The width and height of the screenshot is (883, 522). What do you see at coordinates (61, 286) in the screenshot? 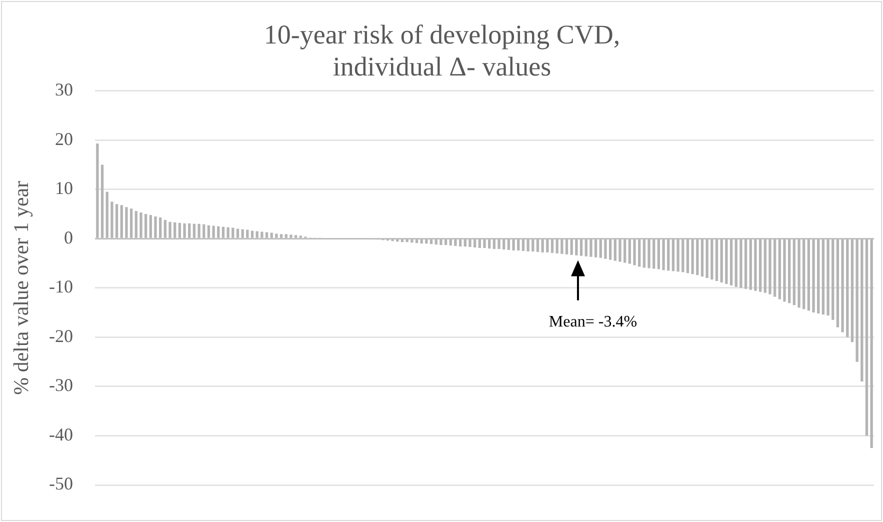
I see `y-tick-label: -10` at bounding box center [61, 286].